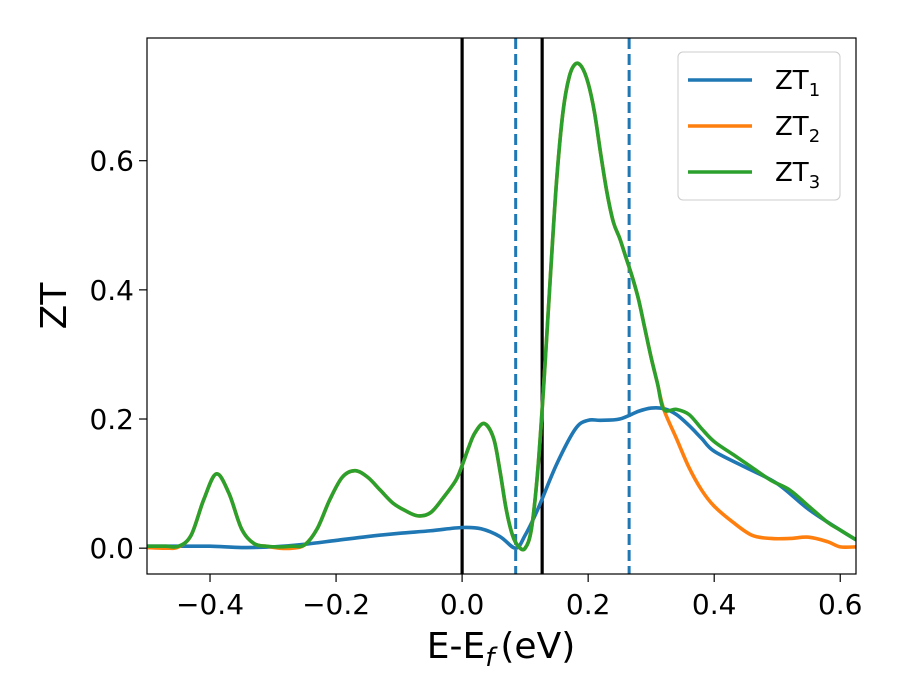 The height and width of the screenshot is (700, 900). Describe the element at coordinates (210, 604) in the screenshot. I see `x-tick-label: −0.4` at that location.